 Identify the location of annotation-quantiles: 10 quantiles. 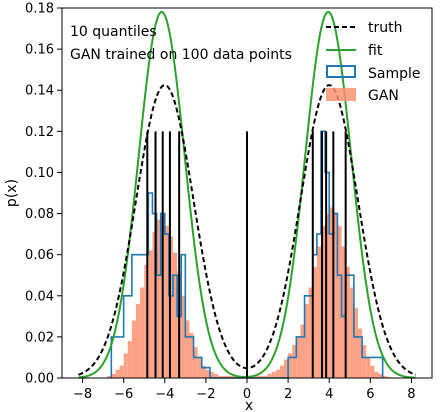
(113, 32).